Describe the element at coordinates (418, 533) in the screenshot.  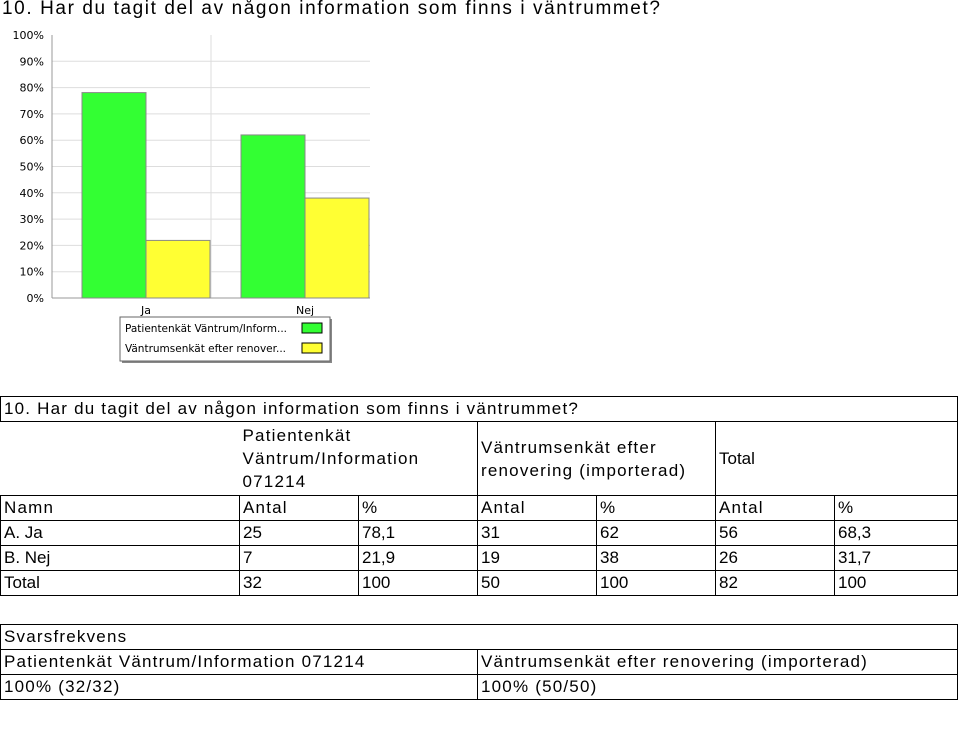
I see `table-cell: 78,1` at that location.